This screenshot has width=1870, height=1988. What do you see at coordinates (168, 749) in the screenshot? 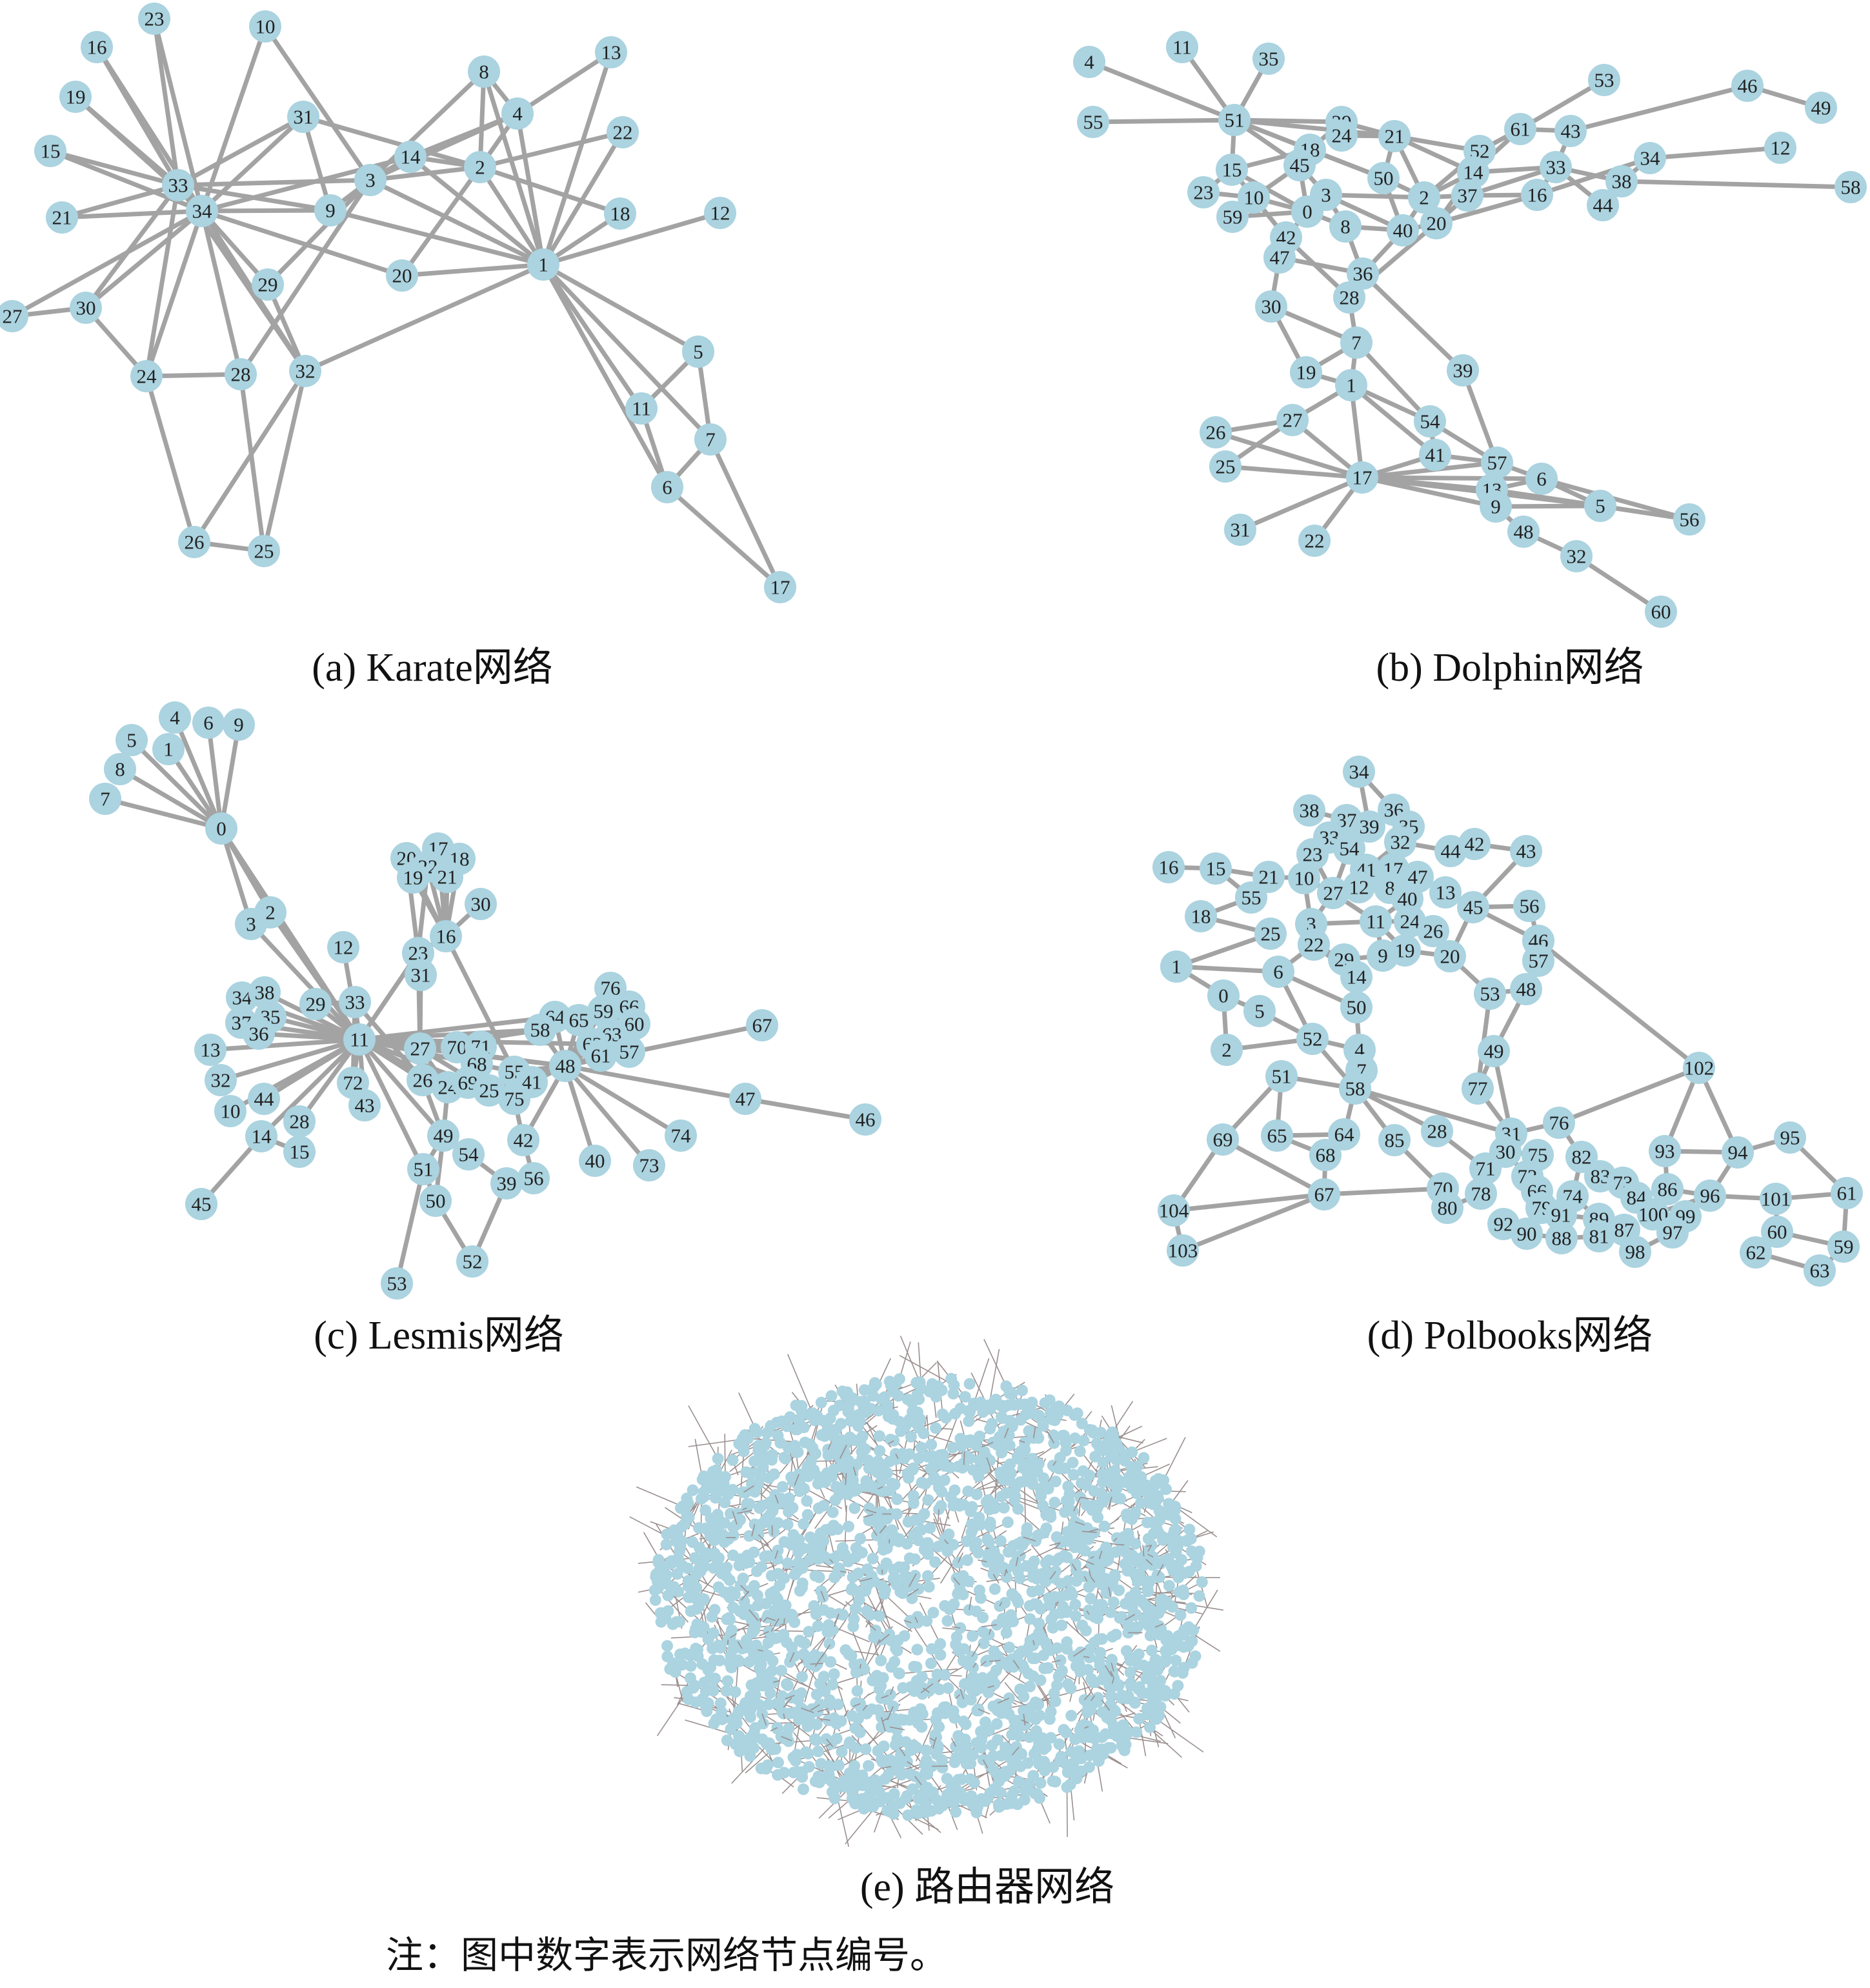
I see `node-1: 1` at bounding box center [168, 749].